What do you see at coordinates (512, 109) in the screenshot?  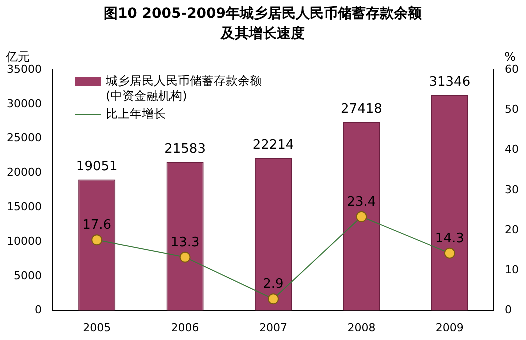 I see `y2-tick-label: 50` at bounding box center [512, 109].